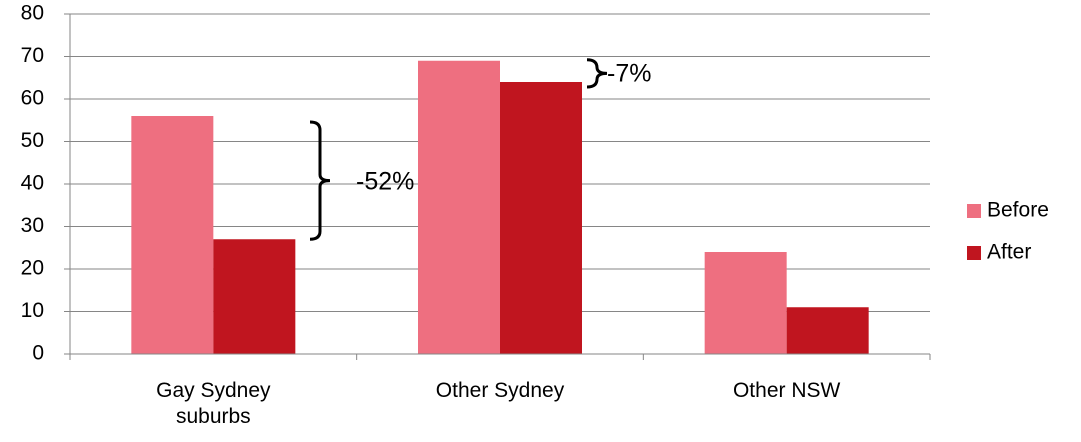  I want to click on x-tick-label: Other Sydney, so click(500, 390).